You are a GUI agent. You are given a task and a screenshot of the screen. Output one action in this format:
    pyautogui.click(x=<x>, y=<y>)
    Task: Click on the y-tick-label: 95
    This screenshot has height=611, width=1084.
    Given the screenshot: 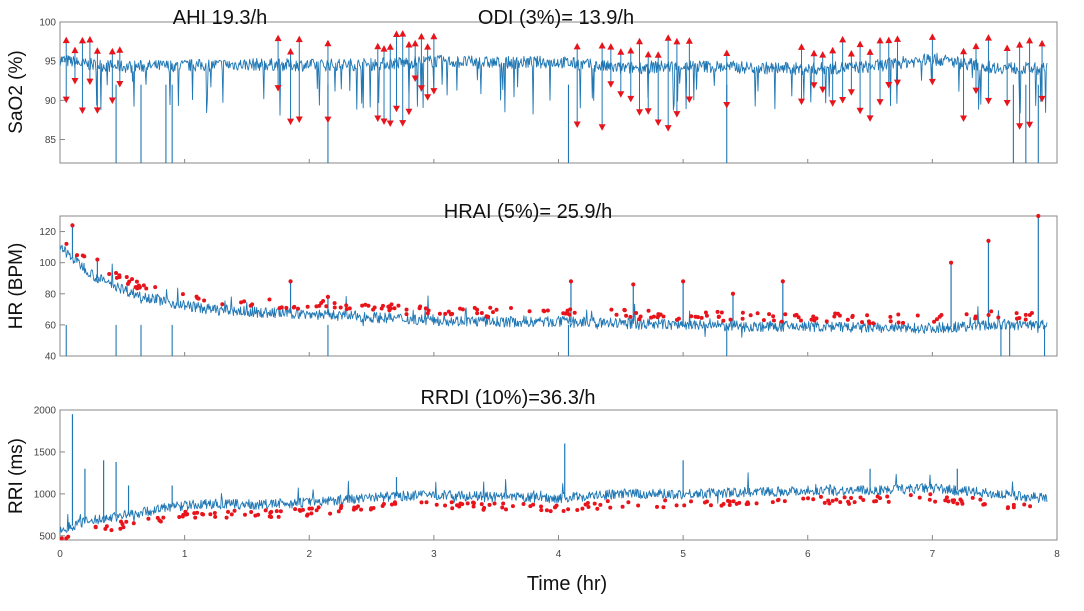 What is the action you would take?
    pyautogui.click(x=51, y=62)
    